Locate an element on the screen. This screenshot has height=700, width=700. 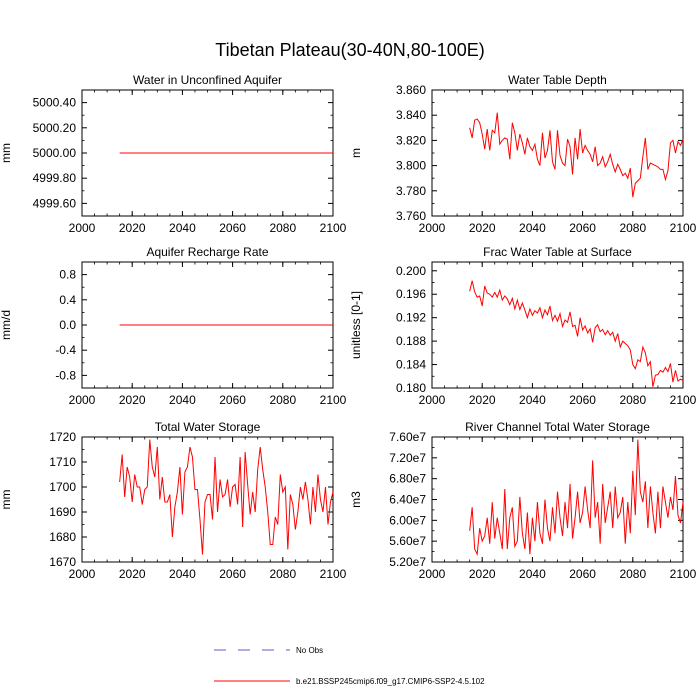
y-axis-label: m is located at coordinates (356, 153).